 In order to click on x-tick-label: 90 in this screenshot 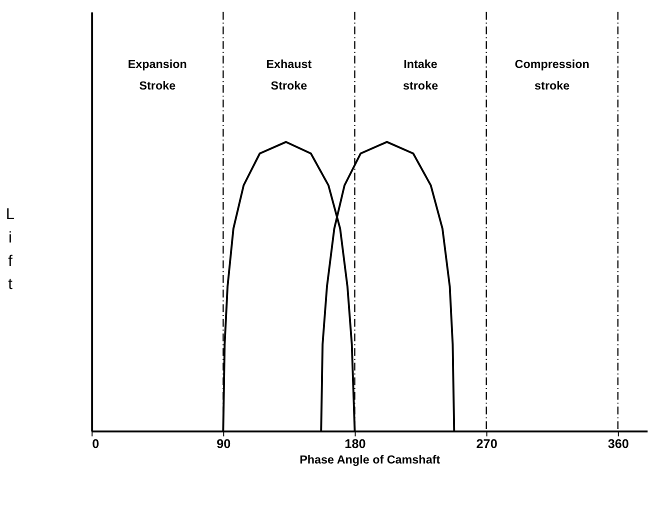, I will do `click(223, 444)`.